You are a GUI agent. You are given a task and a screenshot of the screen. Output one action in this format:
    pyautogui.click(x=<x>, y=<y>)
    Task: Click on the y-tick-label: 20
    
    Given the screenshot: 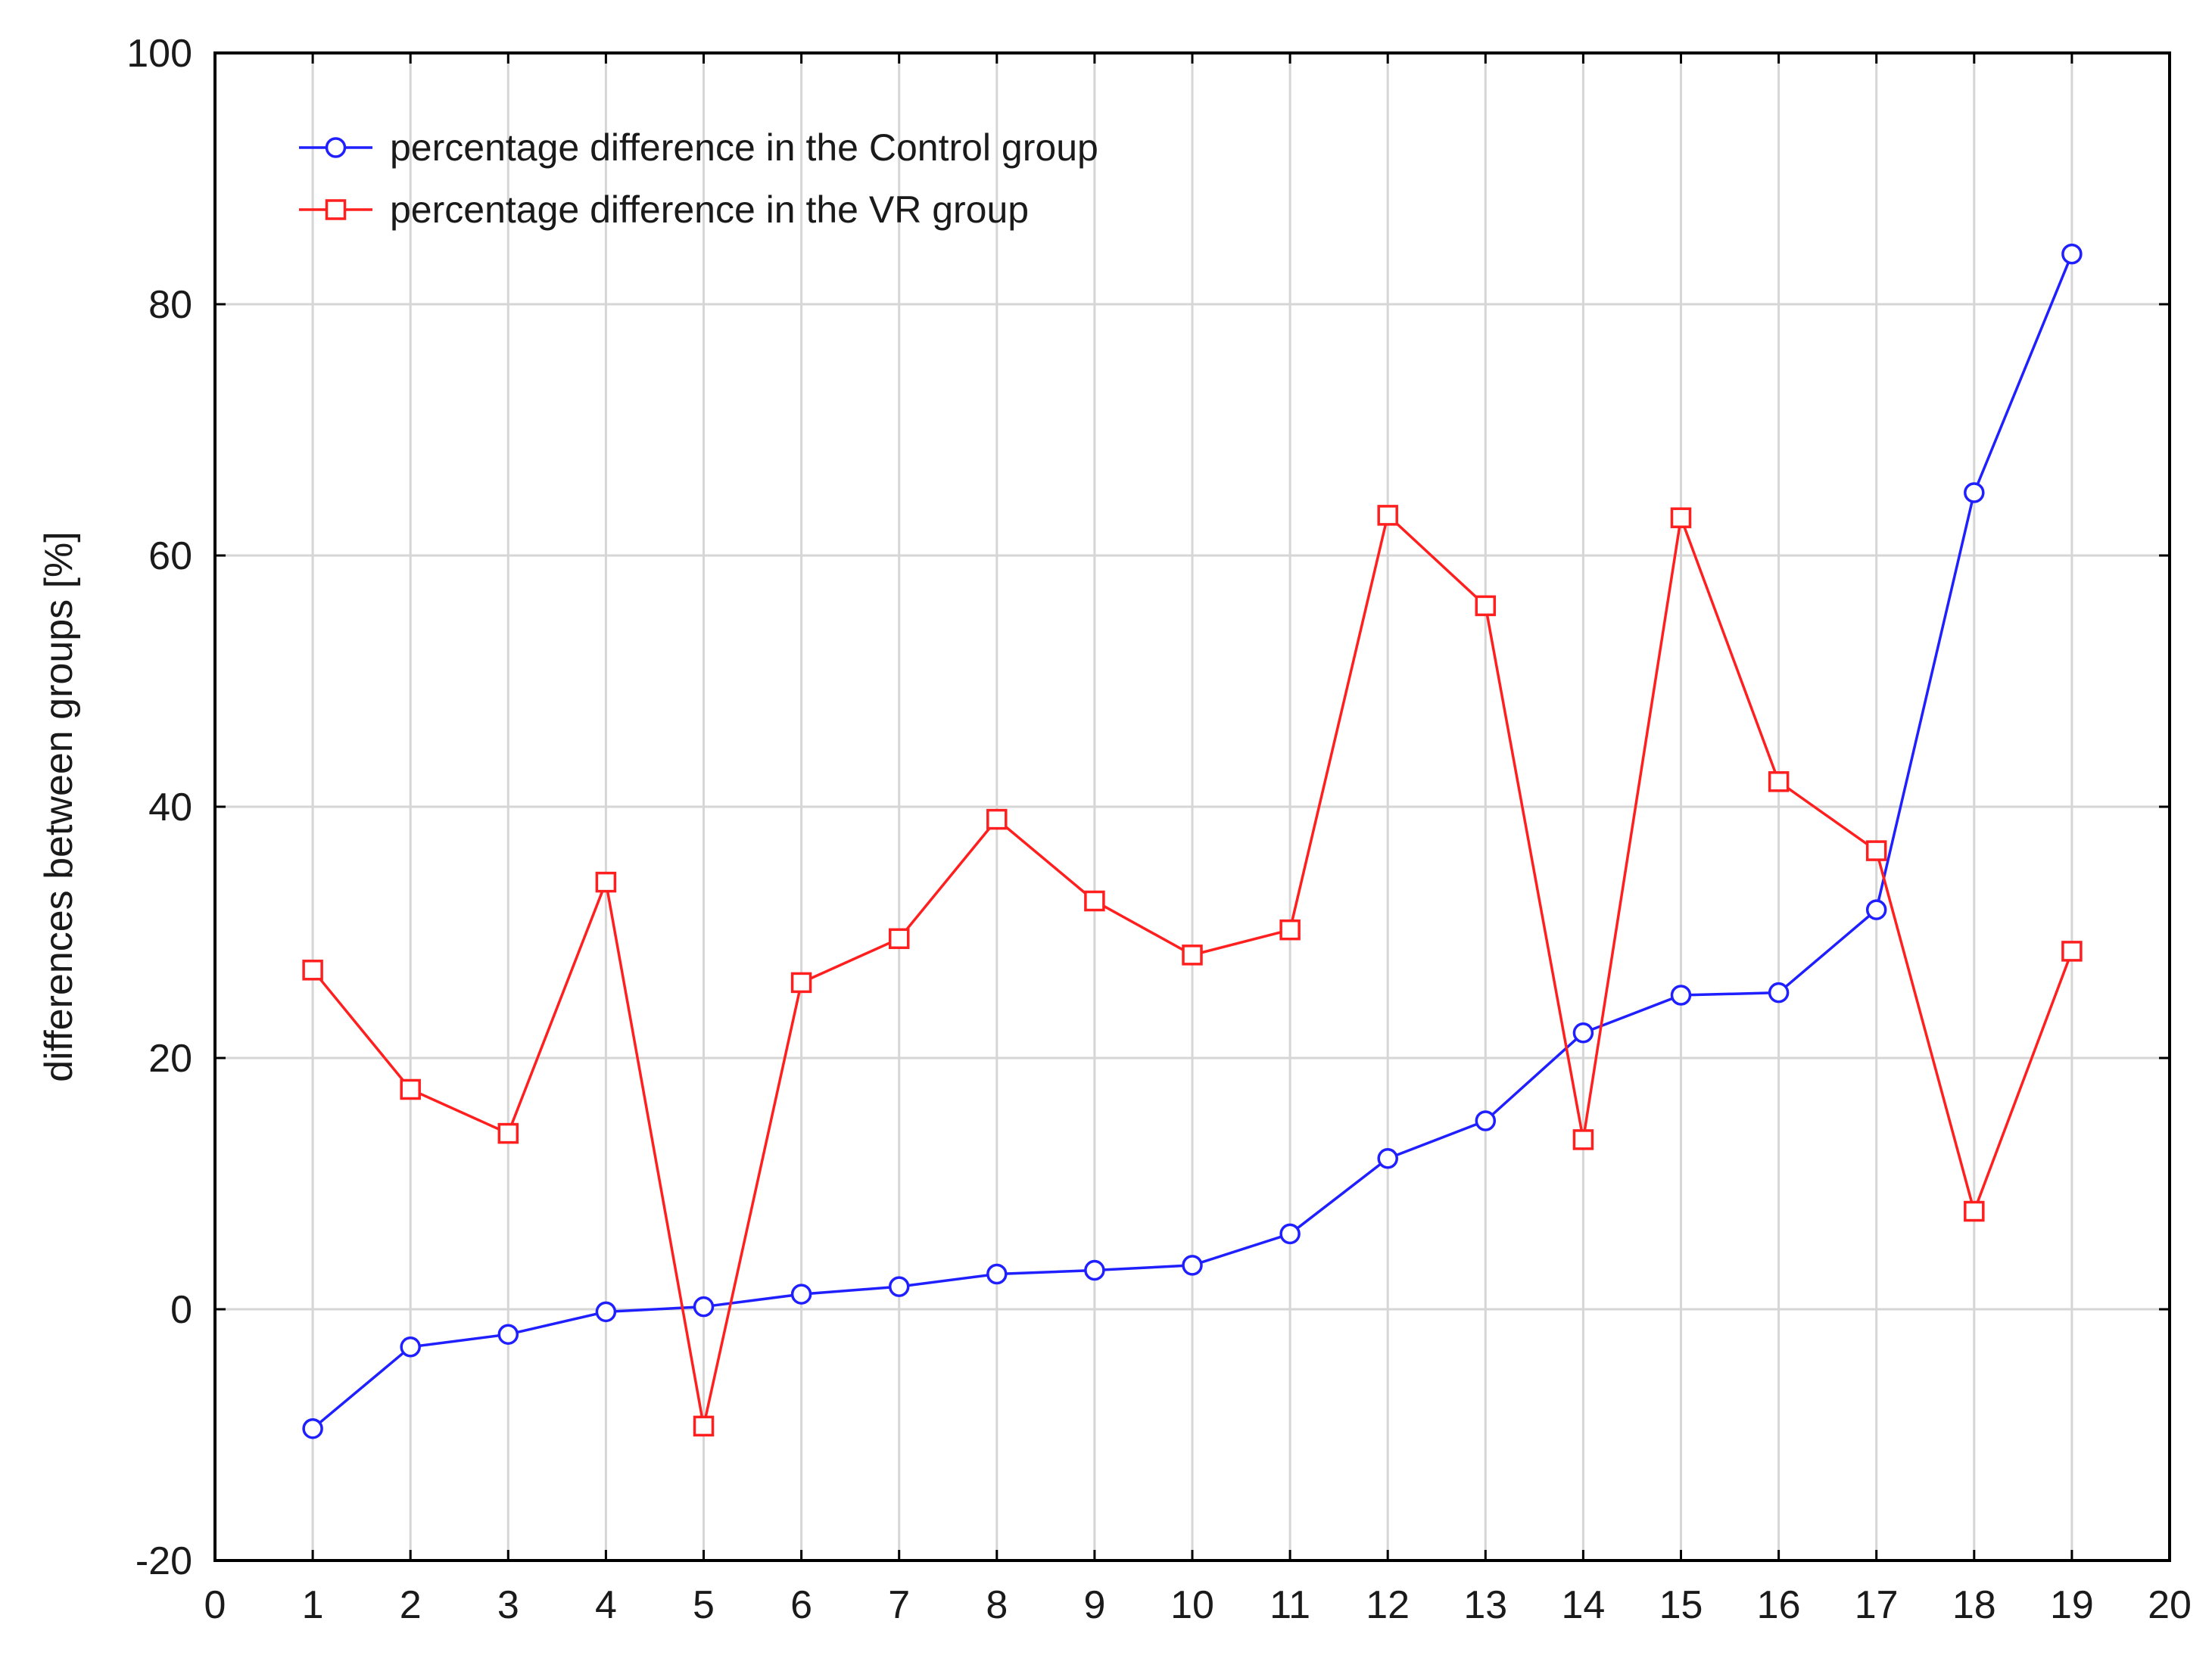 What is the action you would take?
    pyautogui.click(x=170, y=1059)
    